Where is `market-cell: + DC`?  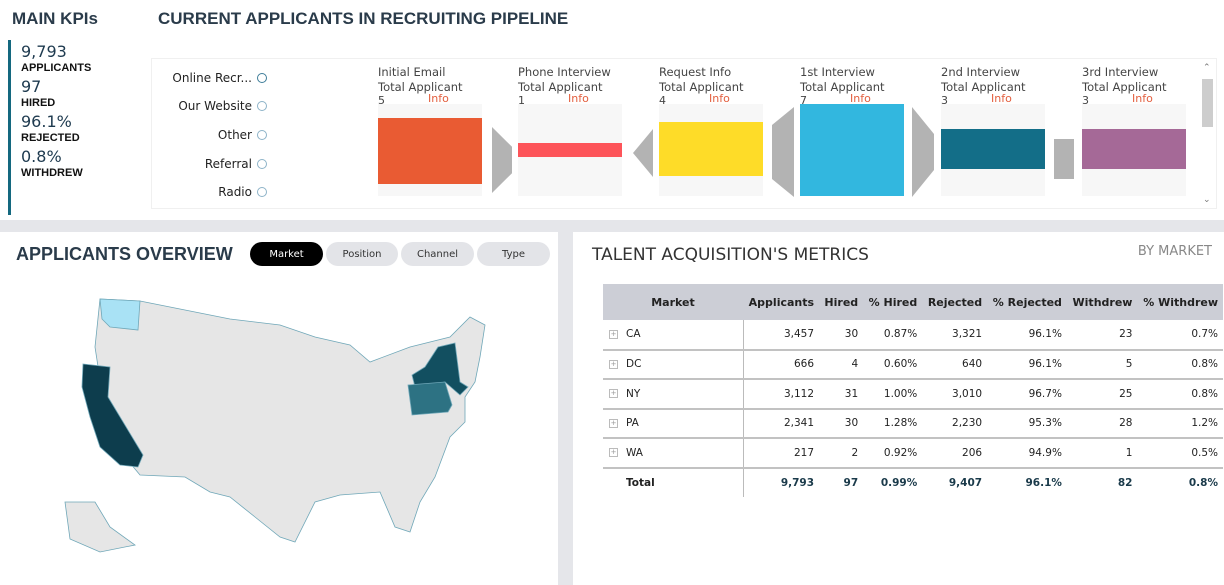
market-cell: + DC is located at coordinates (673, 364).